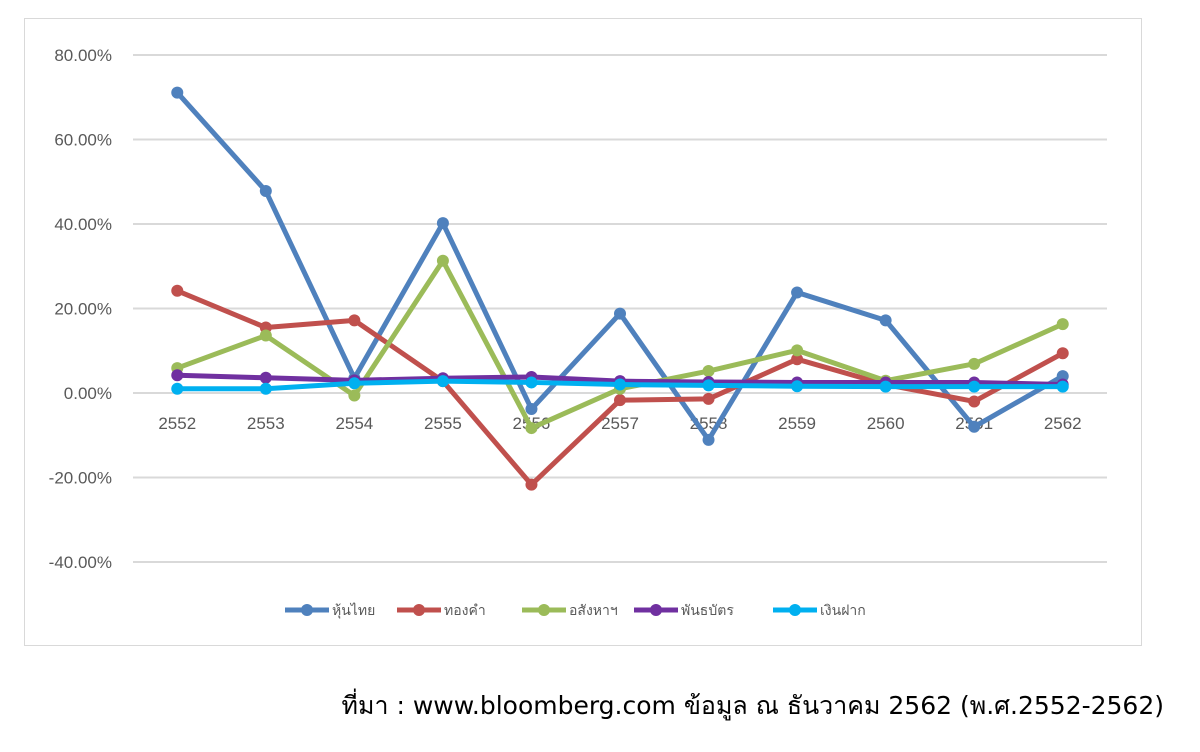 Image resolution: width=1200 pixels, height=752 pixels. I want to click on legend-item: อสังหาฯ, so click(570, 611).